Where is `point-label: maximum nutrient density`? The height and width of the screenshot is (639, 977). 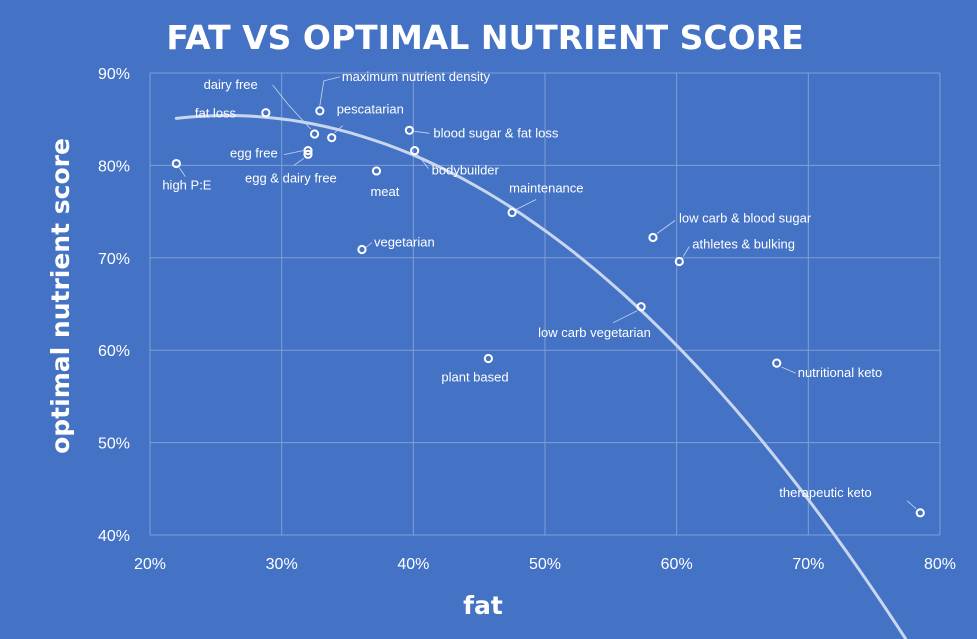
point-label: maximum nutrient density is located at coordinates (416, 76).